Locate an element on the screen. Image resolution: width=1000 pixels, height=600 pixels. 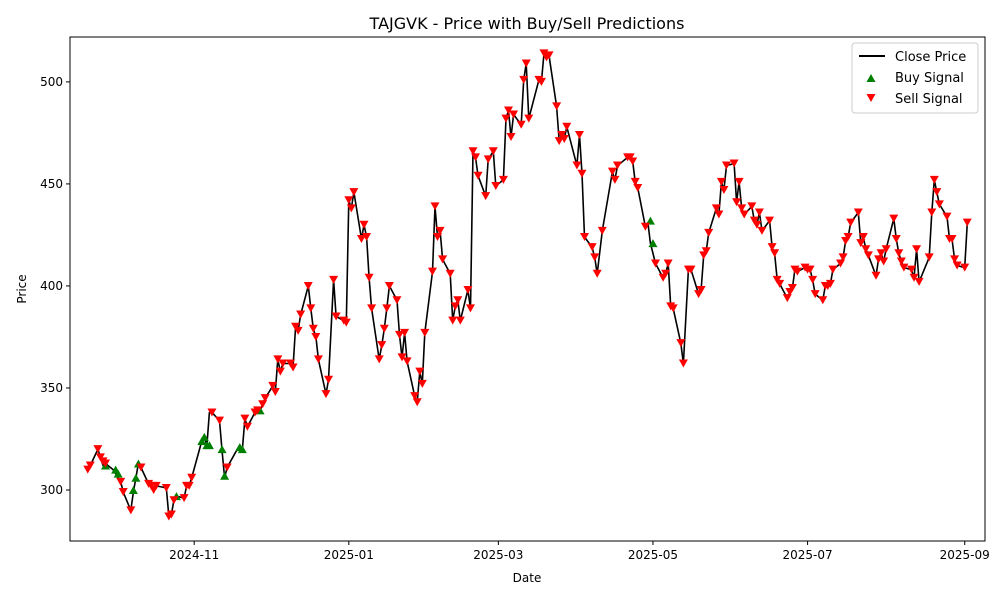
legend-sell-marker is located at coordinates (871, 98).